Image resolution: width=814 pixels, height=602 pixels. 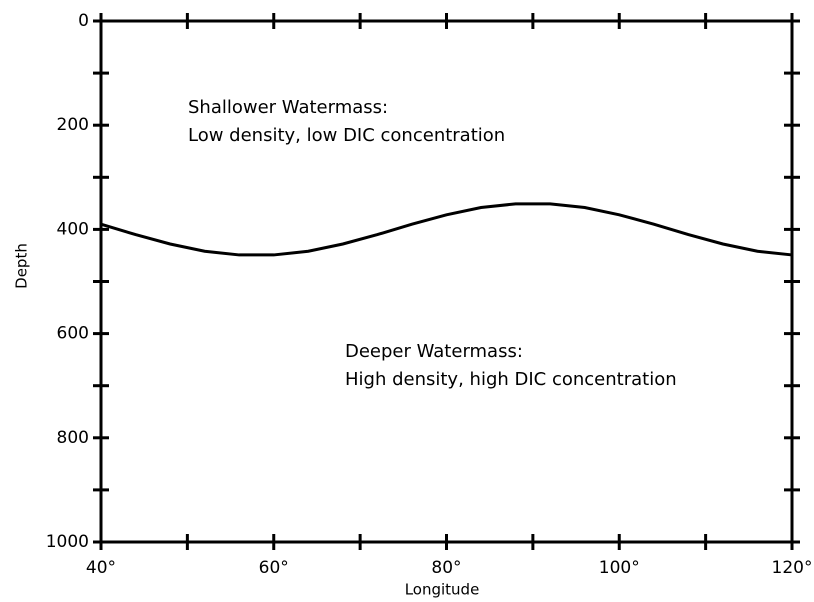 What do you see at coordinates (73, 229) in the screenshot?
I see `y-tick-label: 400` at bounding box center [73, 229].